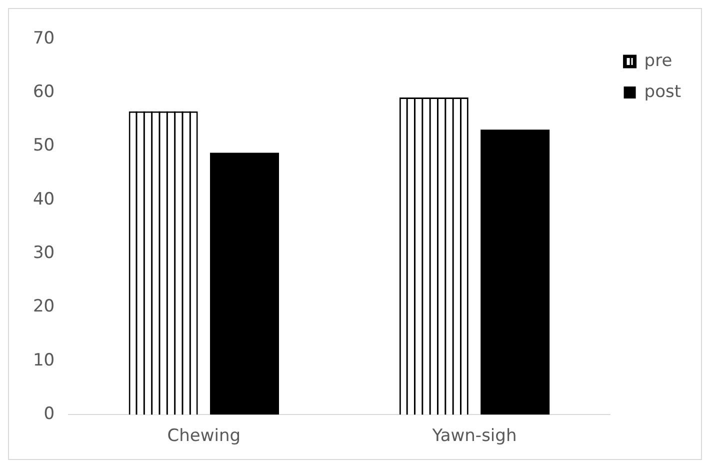 This screenshot has width=710, height=468. Describe the element at coordinates (474, 436) in the screenshot. I see `x-tick-label: Yawn-sigh` at that location.